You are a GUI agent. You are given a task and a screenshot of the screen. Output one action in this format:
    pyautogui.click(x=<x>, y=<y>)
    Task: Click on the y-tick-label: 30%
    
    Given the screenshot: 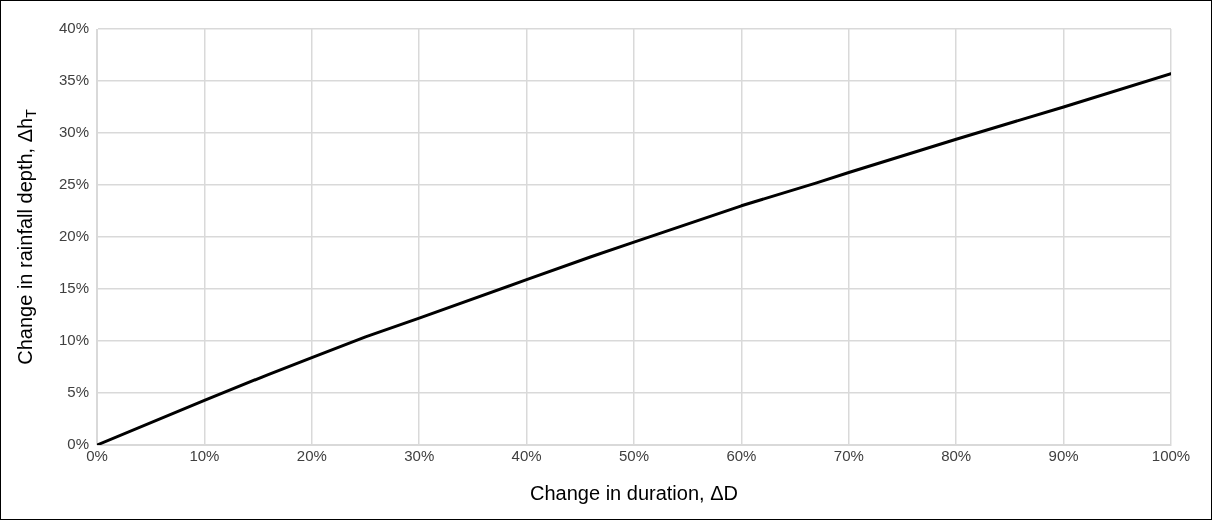 What is the action you would take?
    pyautogui.click(x=74, y=132)
    